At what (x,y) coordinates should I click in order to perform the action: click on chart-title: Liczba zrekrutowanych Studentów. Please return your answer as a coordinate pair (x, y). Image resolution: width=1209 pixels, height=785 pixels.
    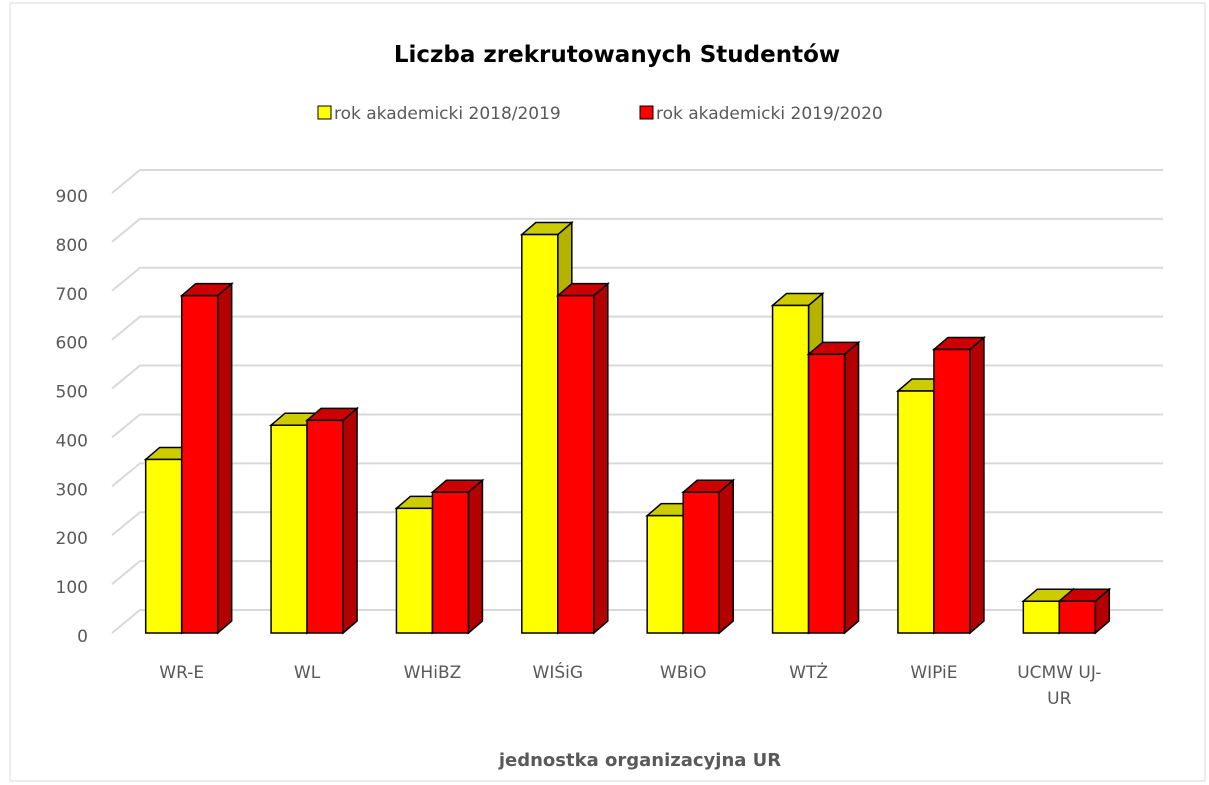
    Looking at the image, I should click on (617, 55).